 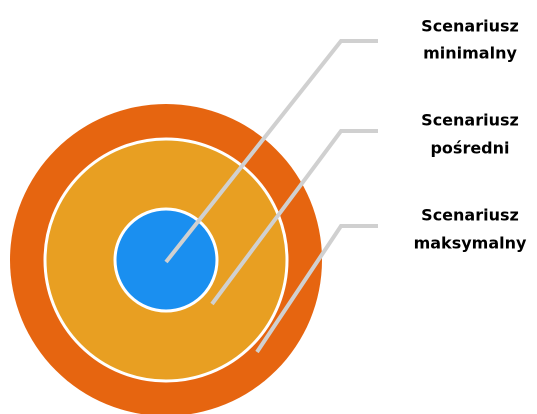 I want to click on label: maksymalny, so click(x=470, y=243).